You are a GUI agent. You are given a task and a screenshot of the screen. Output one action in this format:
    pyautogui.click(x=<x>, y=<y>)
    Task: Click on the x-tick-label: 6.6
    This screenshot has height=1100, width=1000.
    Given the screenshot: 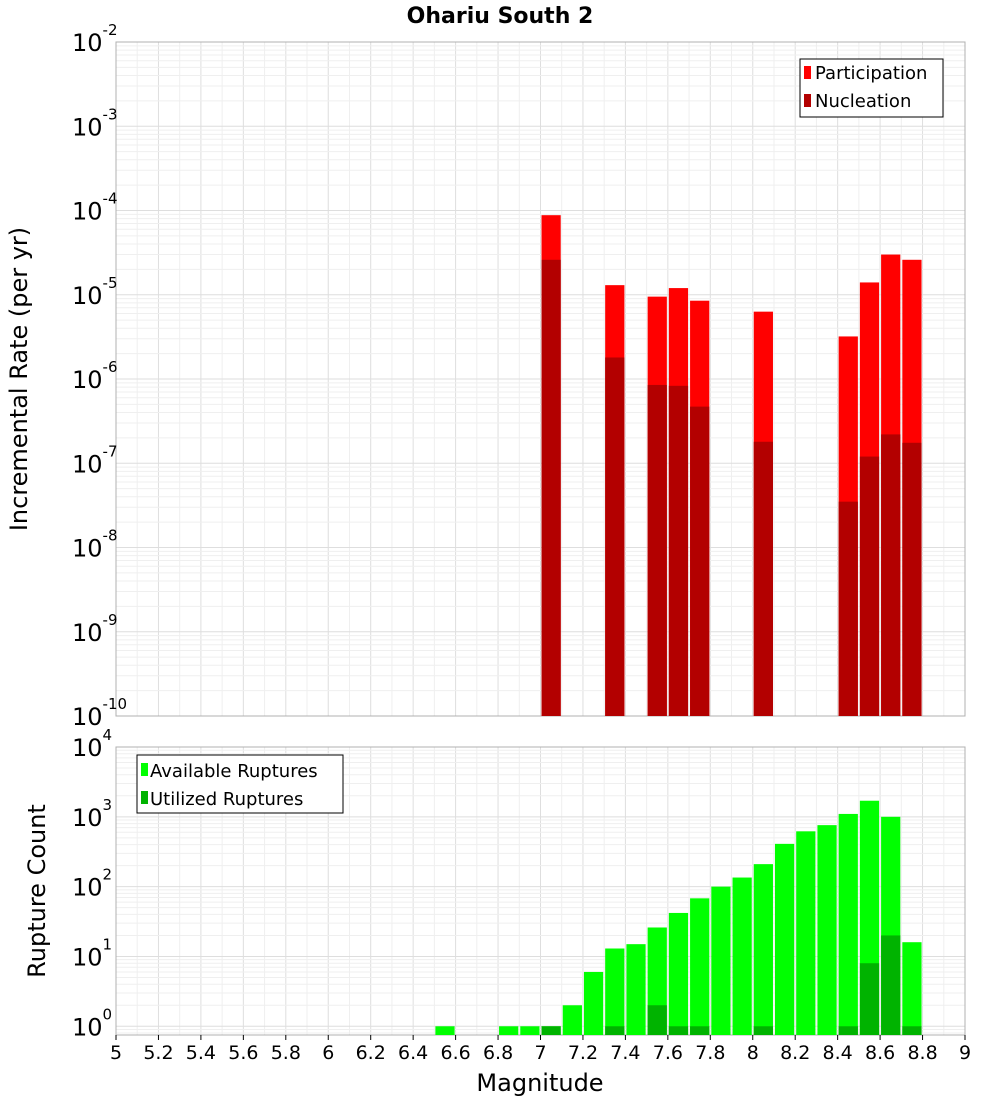 What is the action you would take?
    pyautogui.click(x=455, y=1053)
    